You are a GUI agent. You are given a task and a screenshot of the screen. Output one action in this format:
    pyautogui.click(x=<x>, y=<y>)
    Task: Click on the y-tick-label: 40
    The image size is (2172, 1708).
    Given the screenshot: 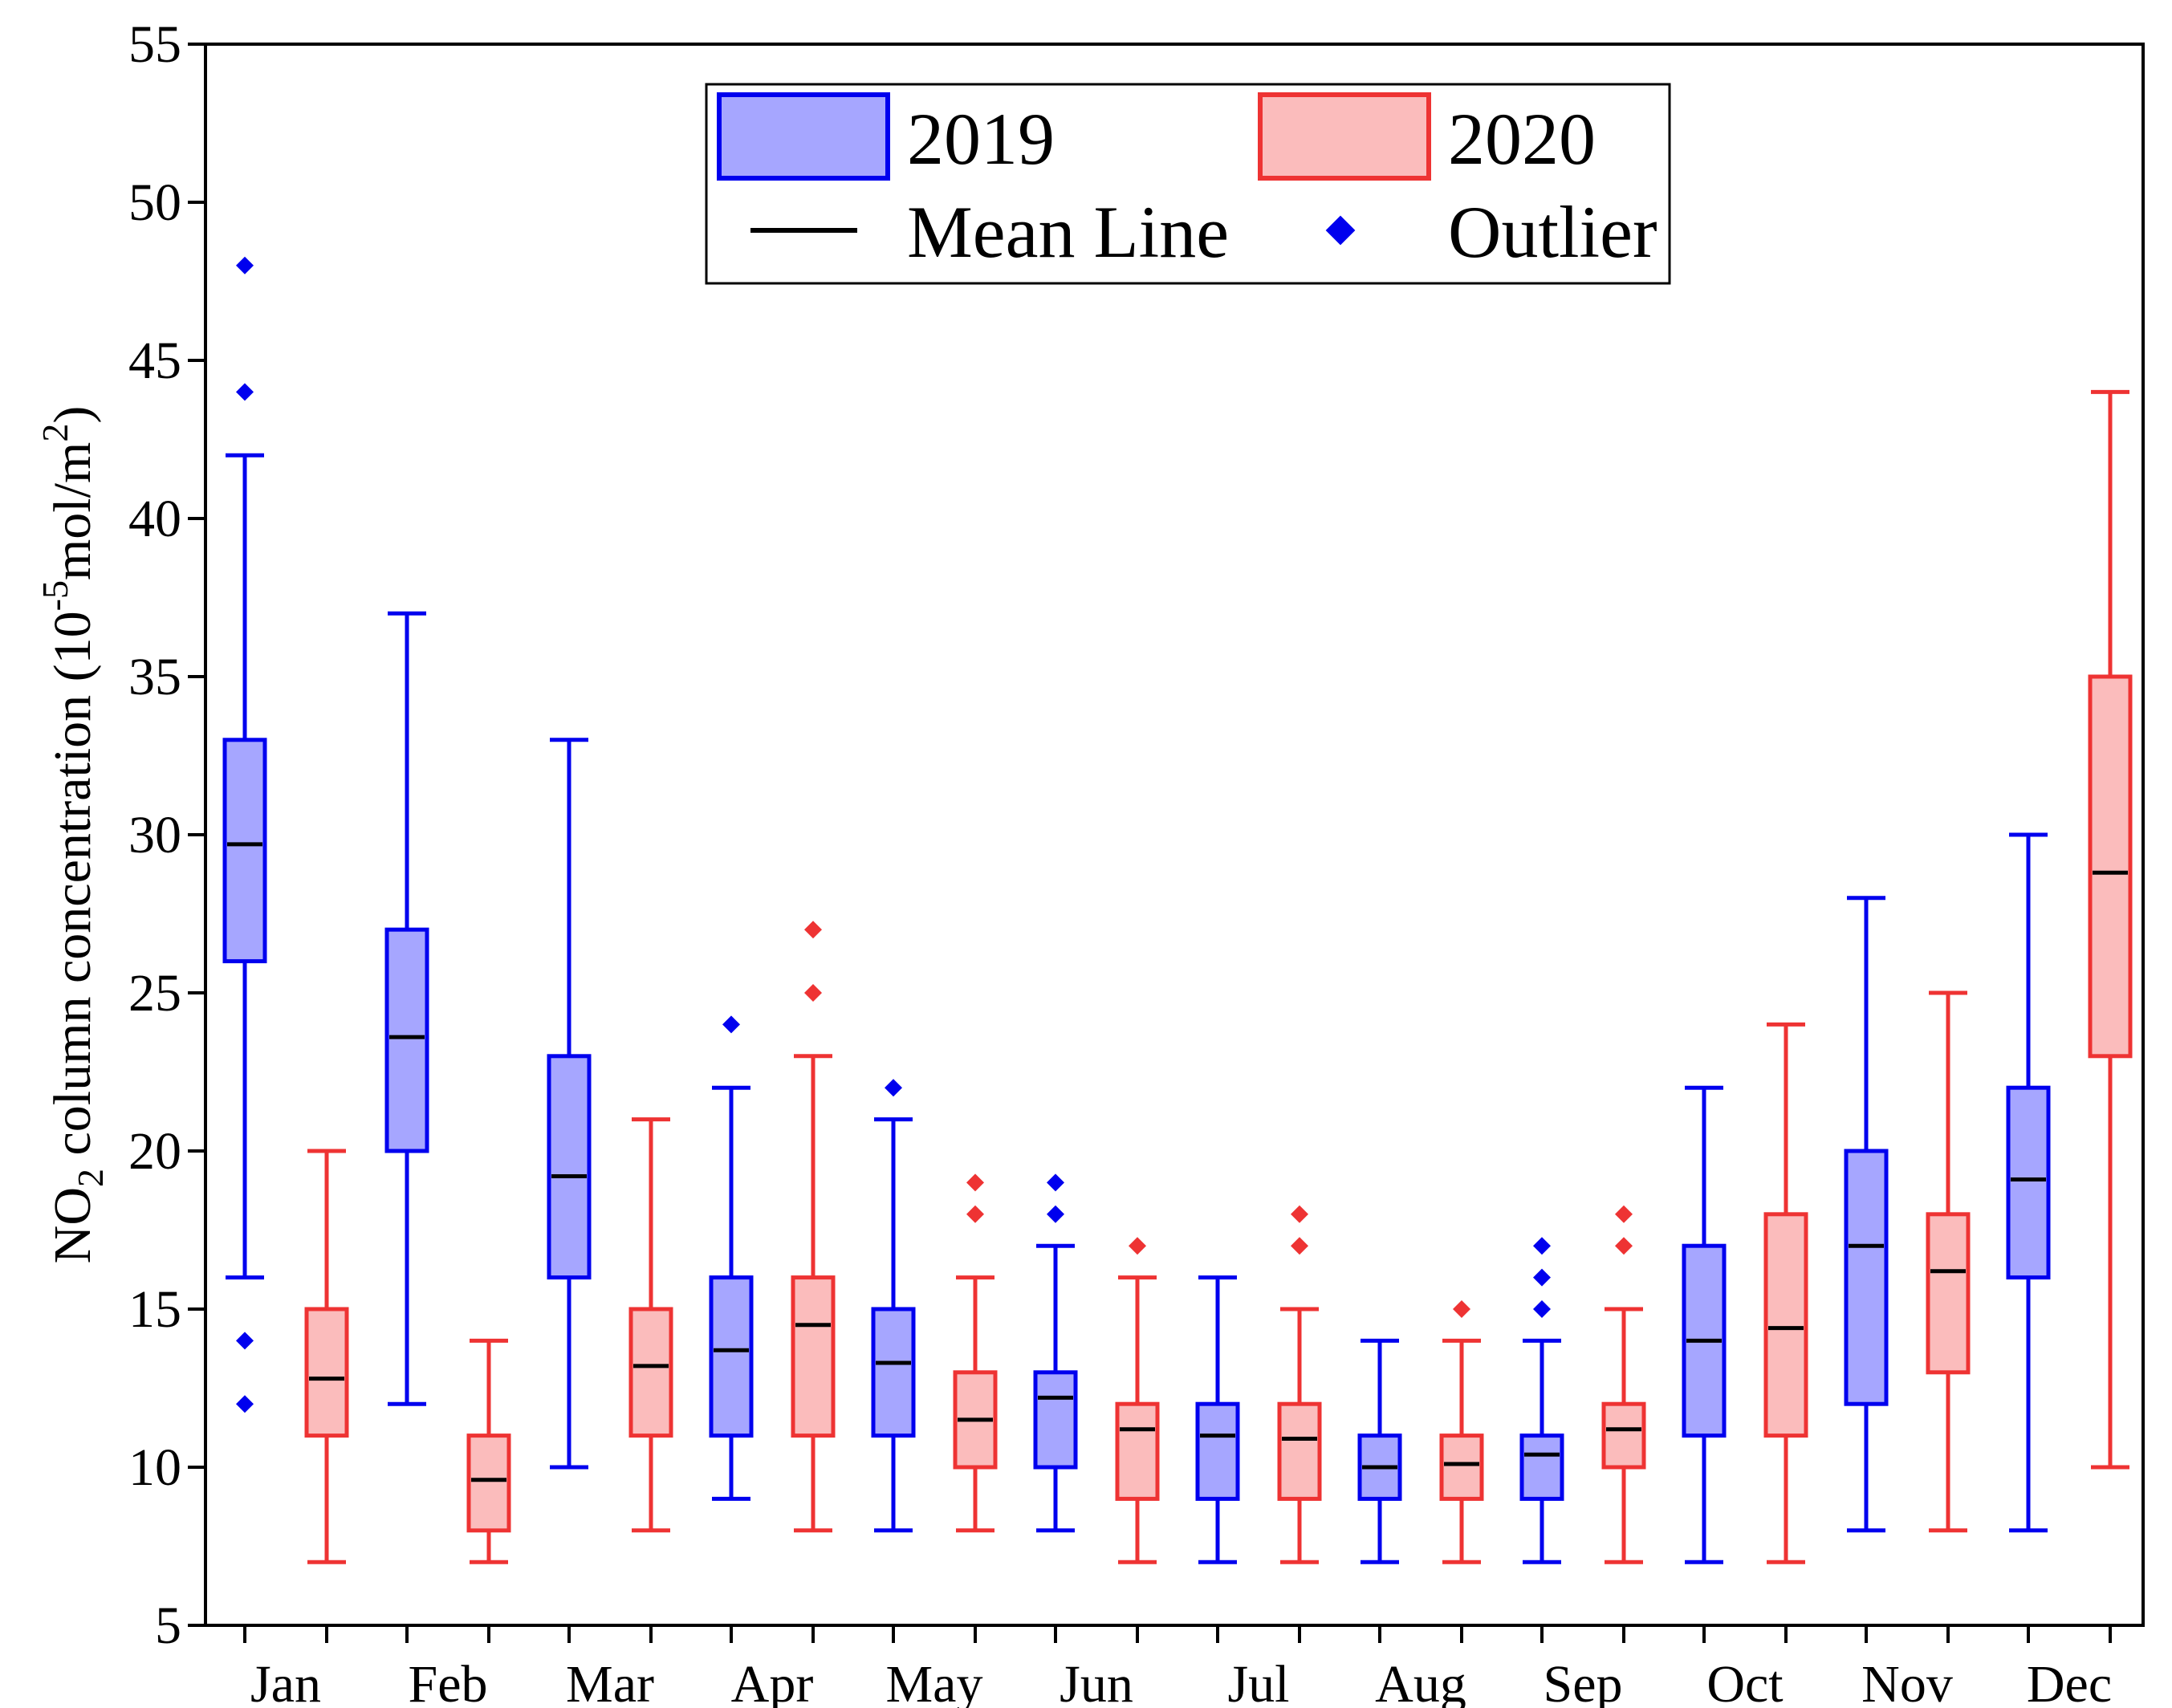 What is the action you would take?
    pyautogui.click(x=154, y=519)
    